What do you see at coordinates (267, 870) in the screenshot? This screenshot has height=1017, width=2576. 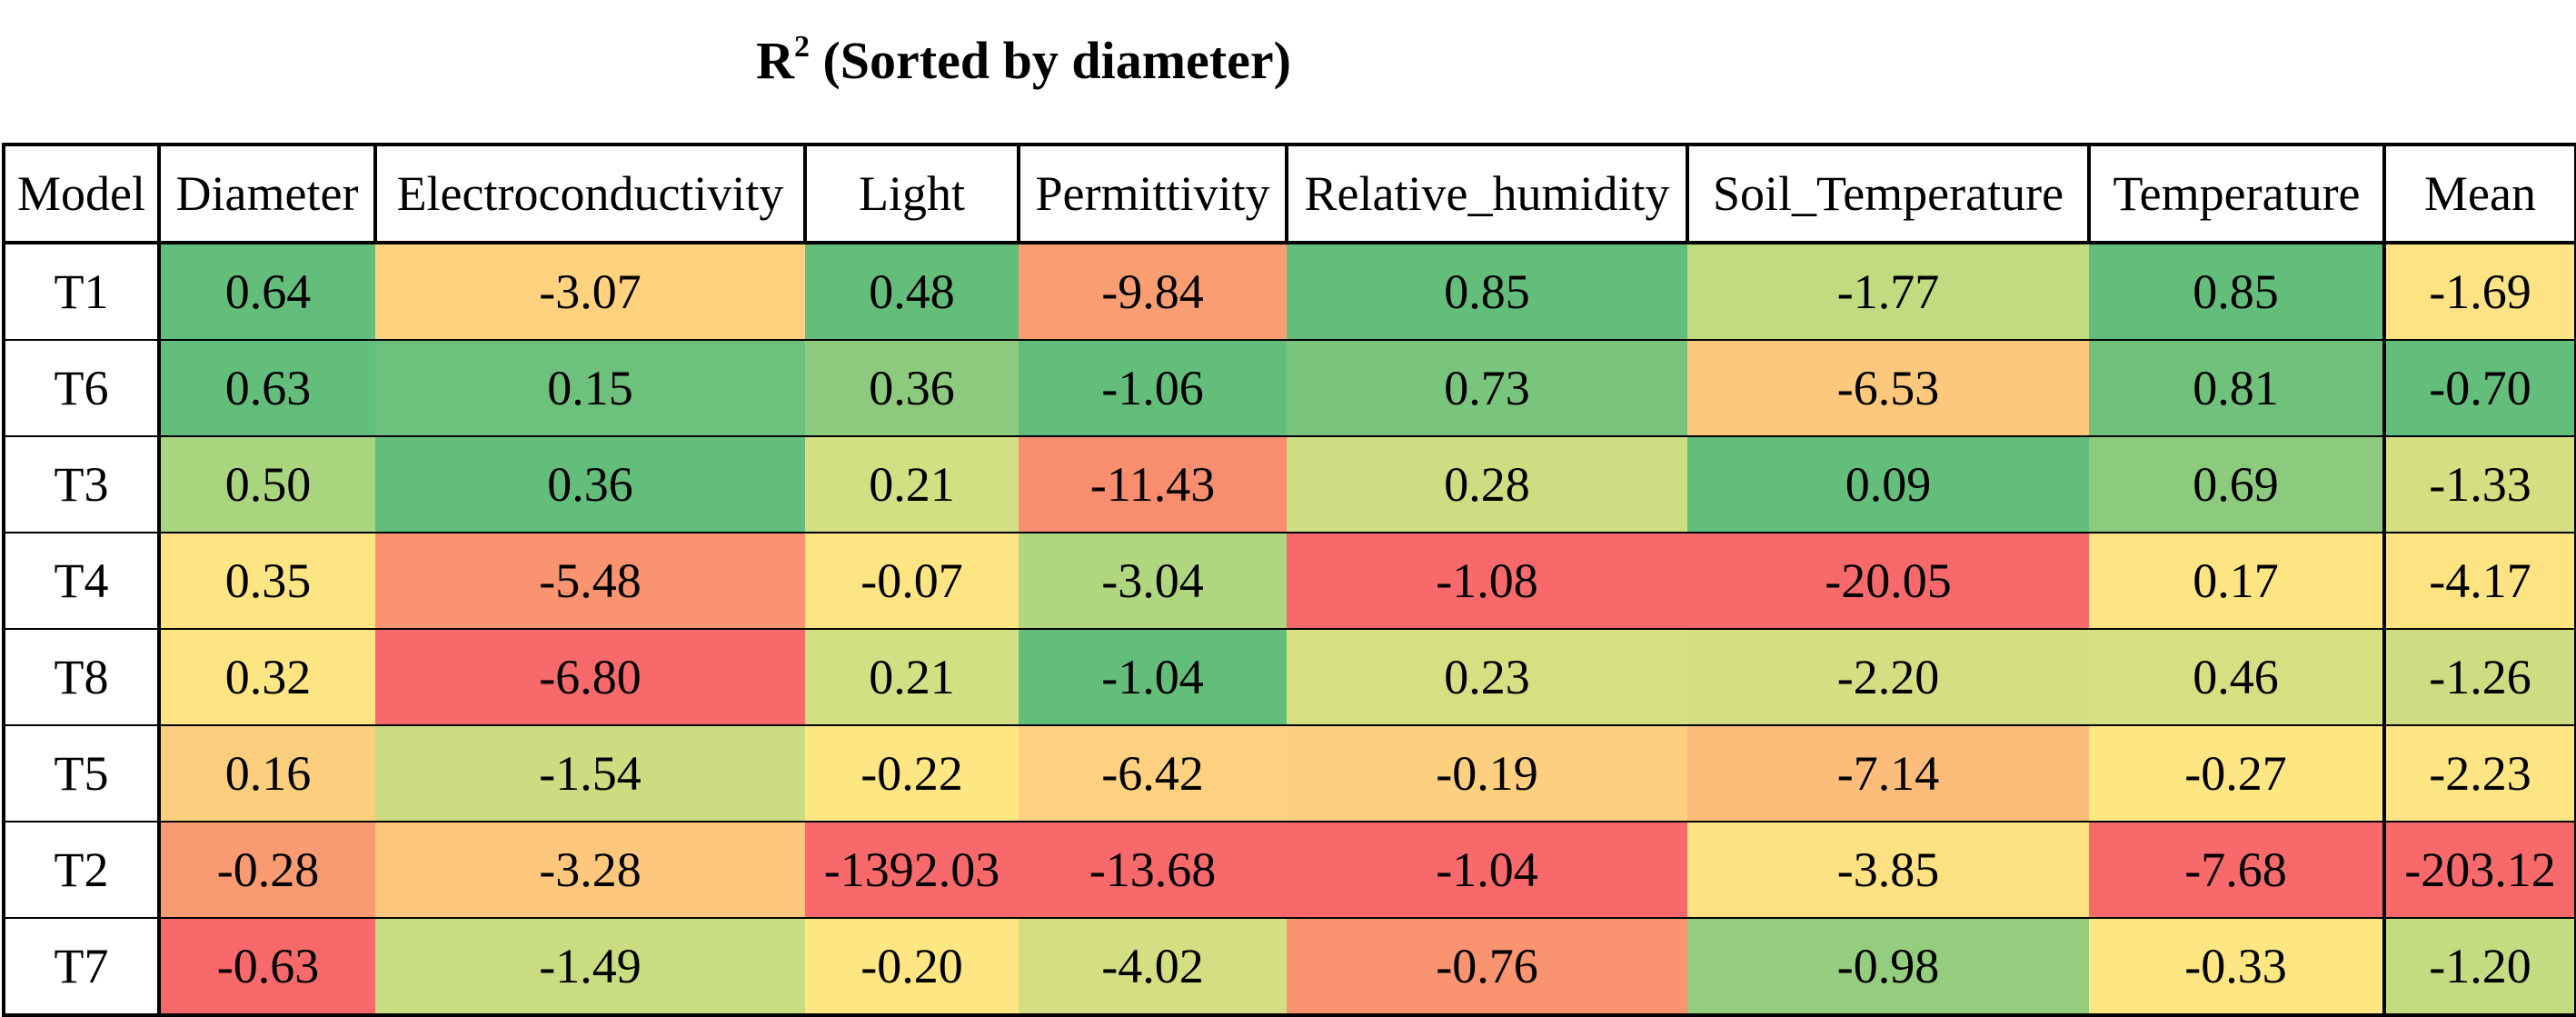 I see `heatmap-cell-diameter: -0.28` at bounding box center [267, 870].